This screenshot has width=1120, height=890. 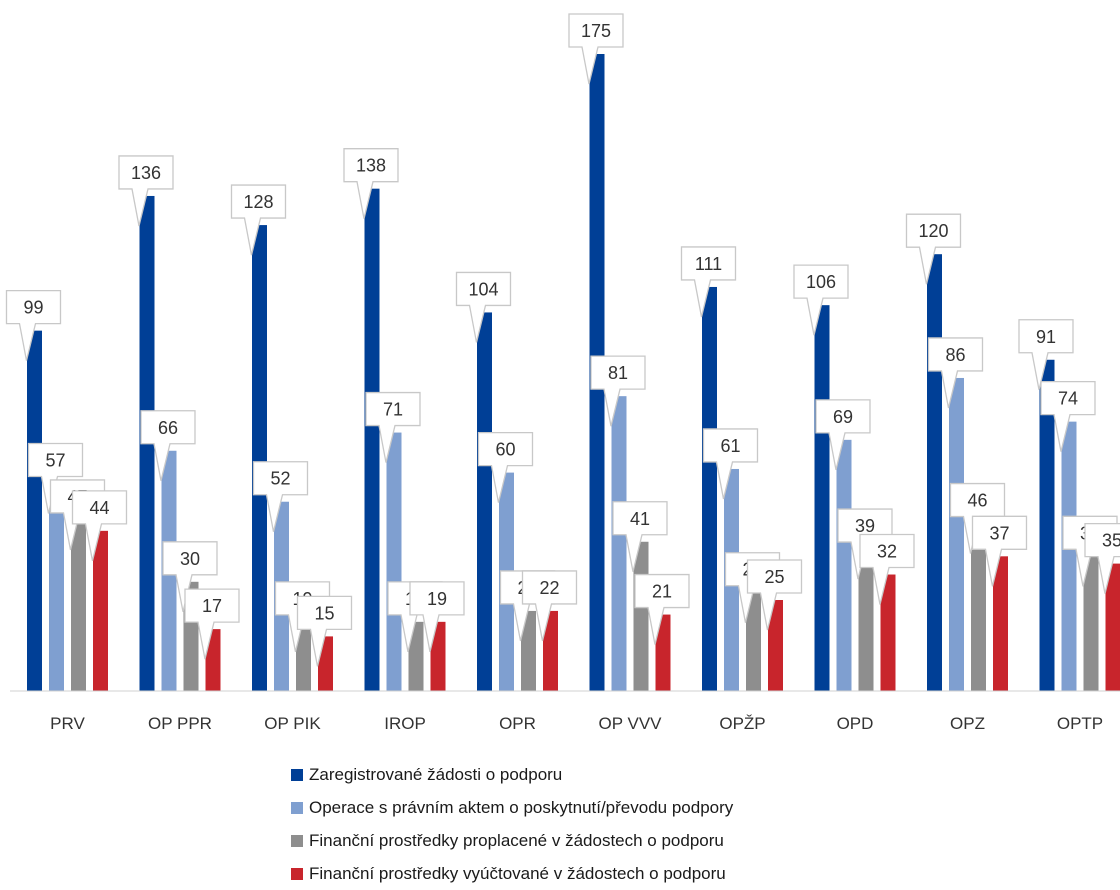 What do you see at coordinates (212, 606) in the screenshot?
I see `svg-text: 17` at bounding box center [212, 606].